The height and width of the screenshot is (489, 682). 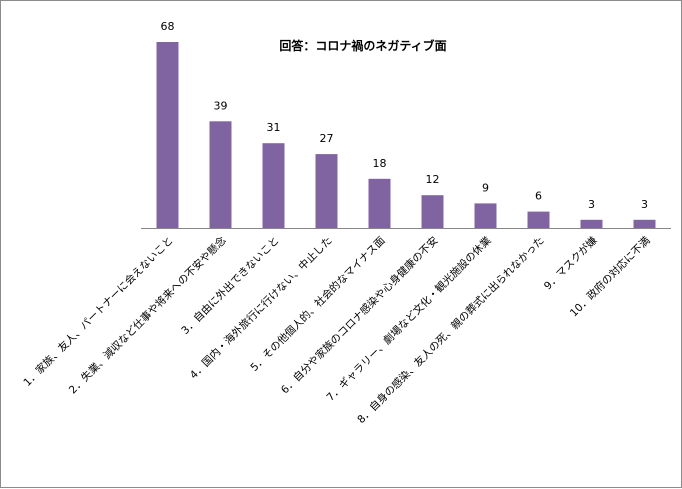 What do you see at coordinates (570, 263) in the screenshot?
I see `category-label-9: 9．マスクが嫌` at bounding box center [570, 263].